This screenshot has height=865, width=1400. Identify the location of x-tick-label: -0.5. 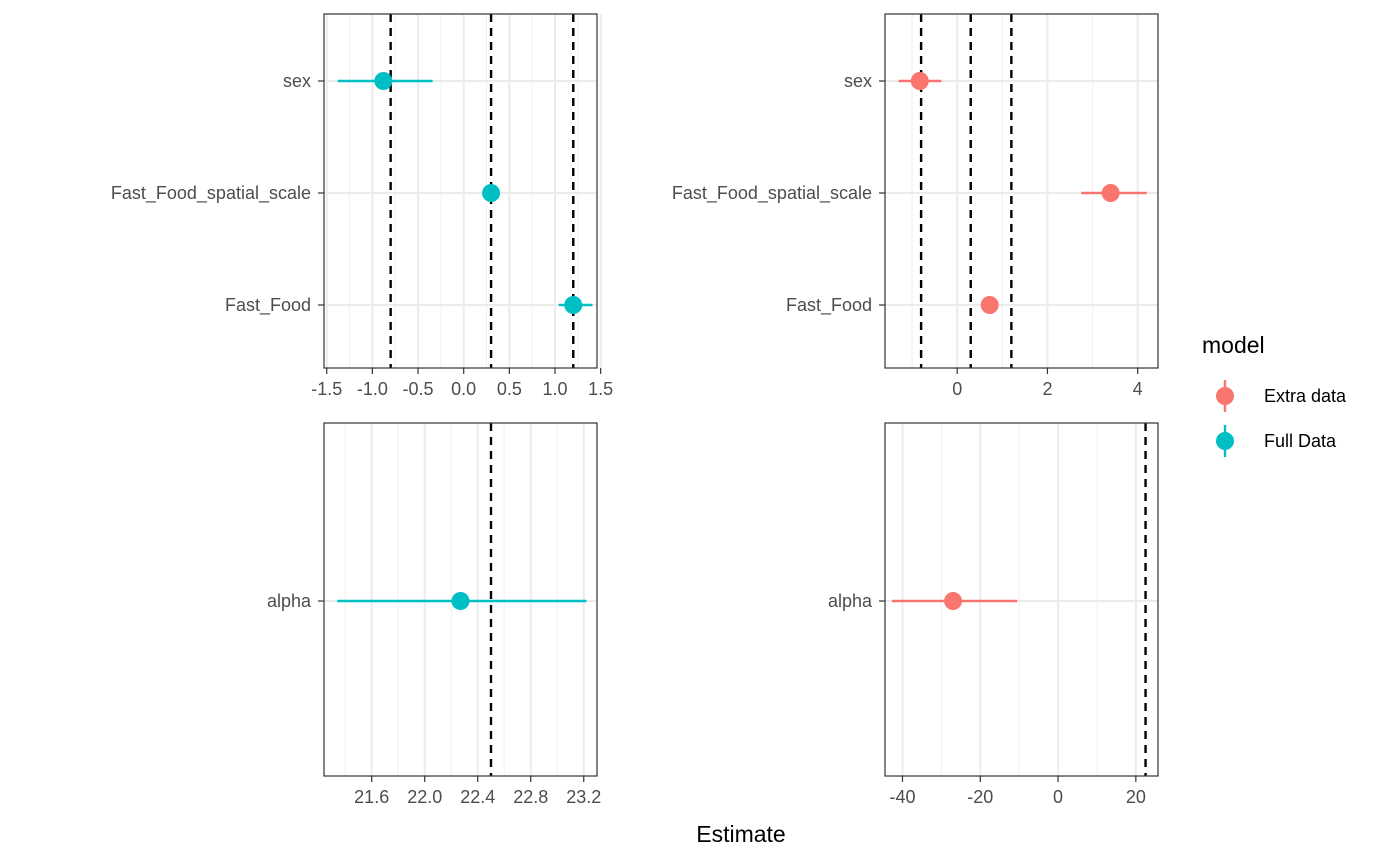
(418, 389).